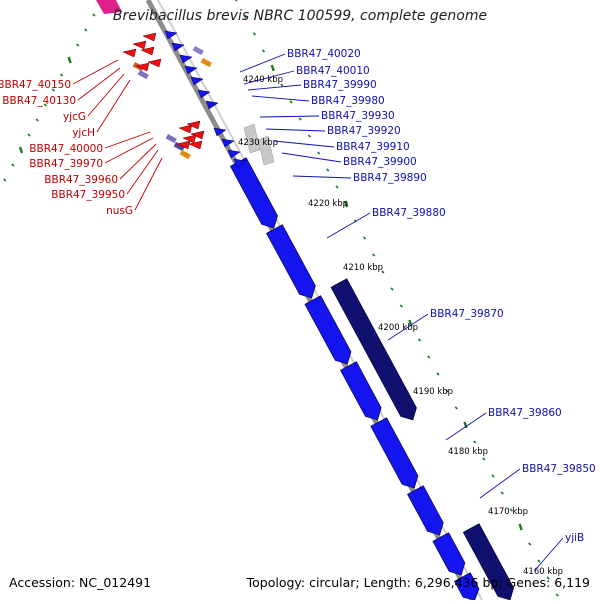  I want to click on reverse-gene-label: BBR47_40150, so click(35, 85).